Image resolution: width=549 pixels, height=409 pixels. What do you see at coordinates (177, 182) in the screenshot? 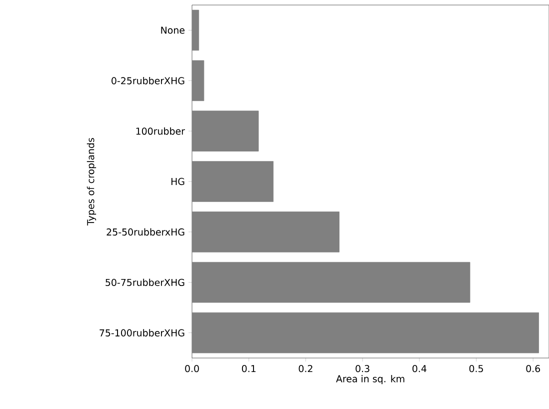
I see `y-tick-label: HG` at bounding box center [177, 182].